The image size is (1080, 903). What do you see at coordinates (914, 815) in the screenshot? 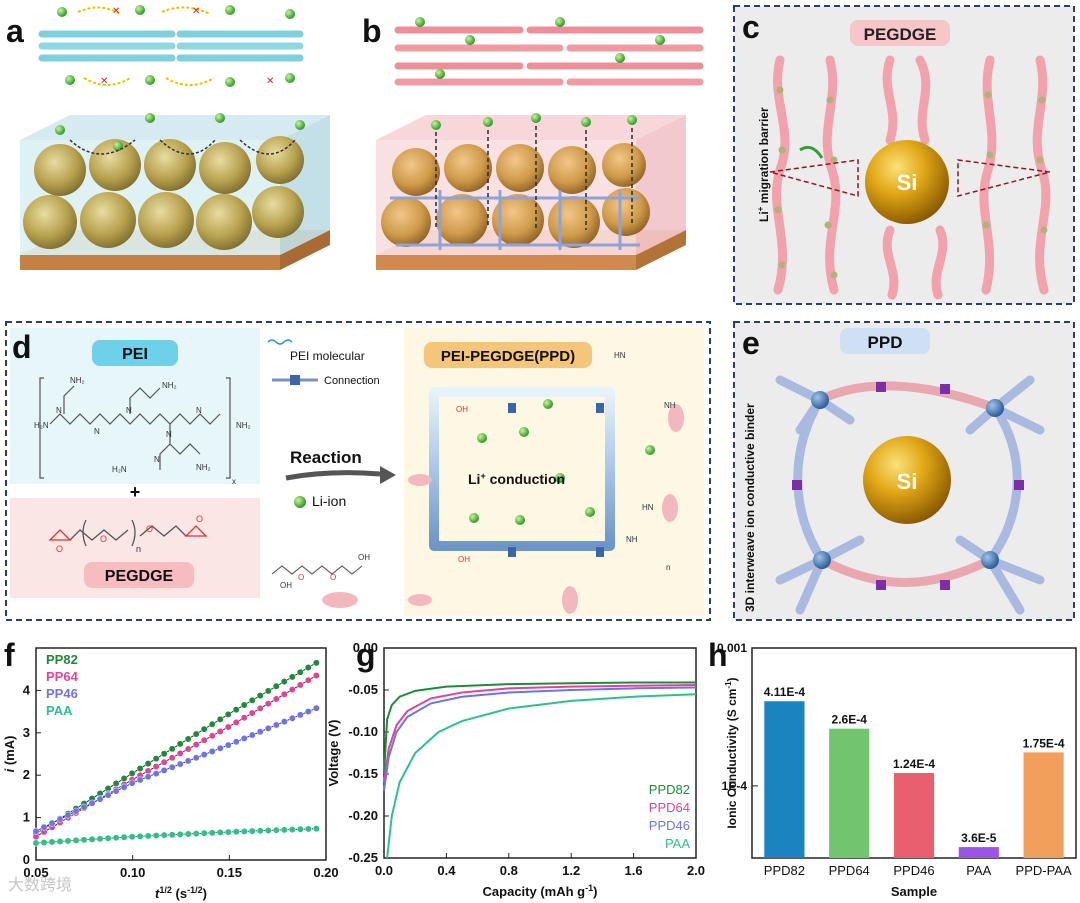
I see `chart-h-bar-PPD46` at bounding box center [914, 815].